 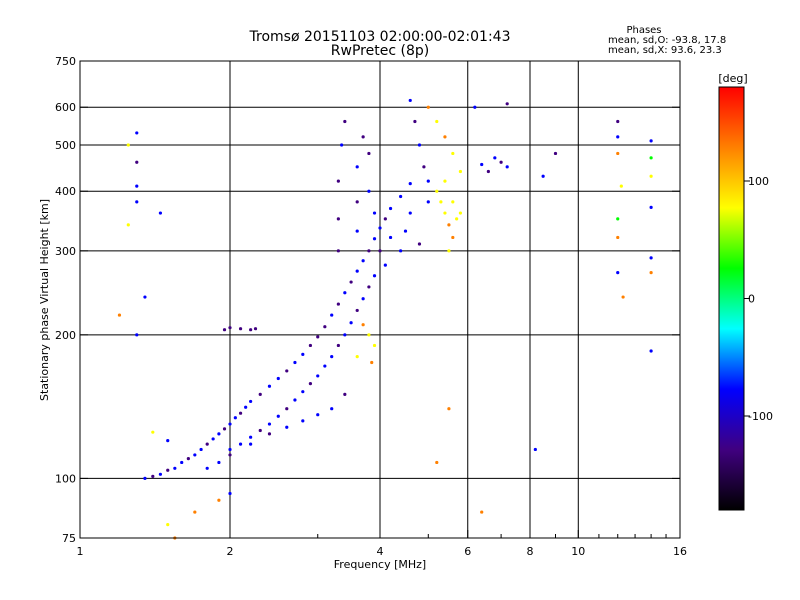 I want to click on colorbar-ticks: 100 0 -100, so click(x=758, y=299).